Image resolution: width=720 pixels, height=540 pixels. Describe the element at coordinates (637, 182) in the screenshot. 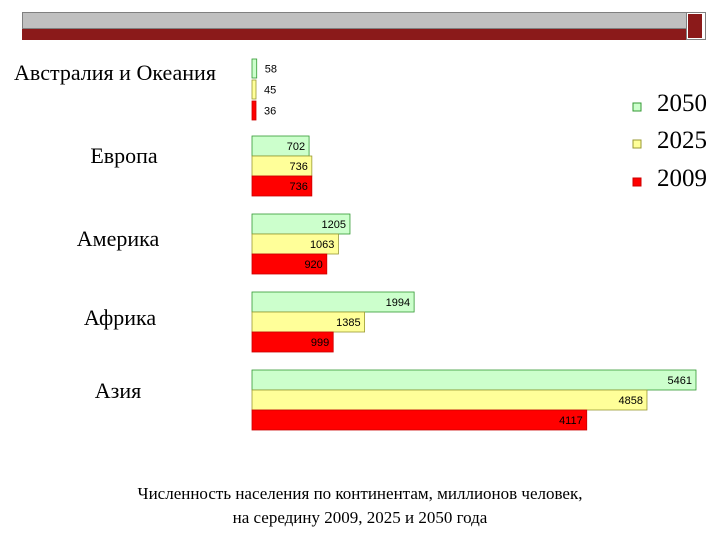

I see `legend-swatch-2009` at that location.